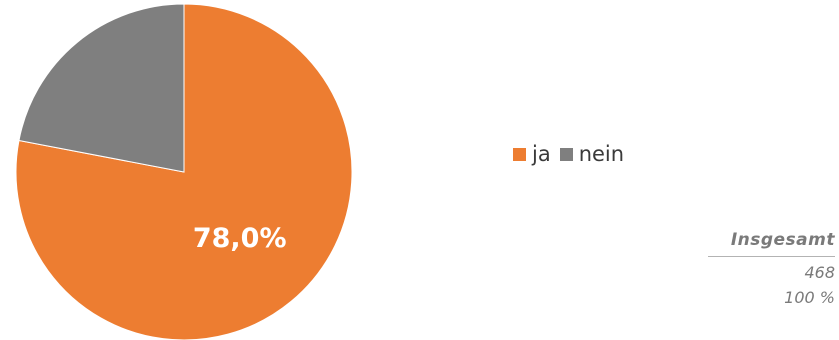 The image size is (839, 340). Describe the element at coordinates (101, 88) in the screenshot. I see `pie-slice-nein` at that location.